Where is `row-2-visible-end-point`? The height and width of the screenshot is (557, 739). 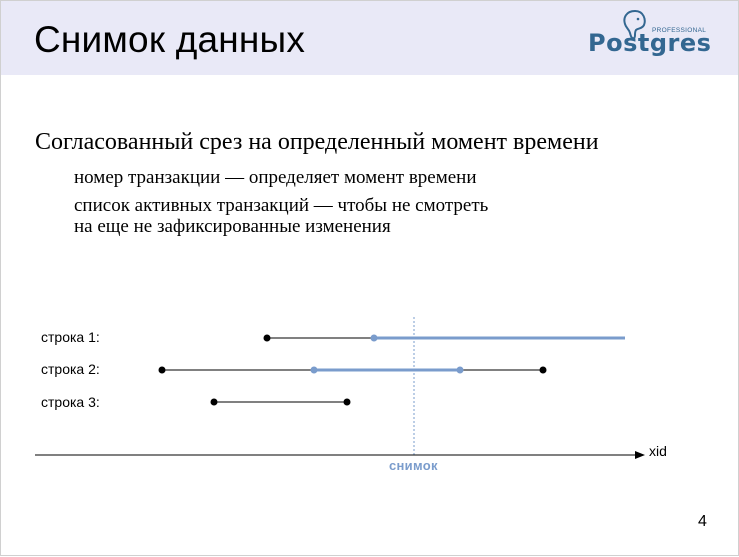
row-2-visible-end-point is located at coordinates (460, 370).